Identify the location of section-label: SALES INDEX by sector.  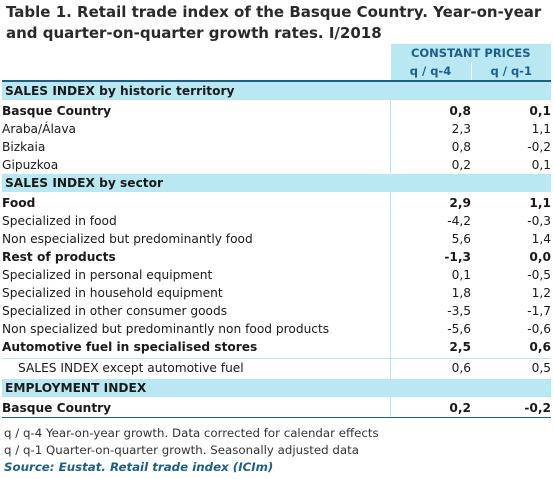
(196, 183).